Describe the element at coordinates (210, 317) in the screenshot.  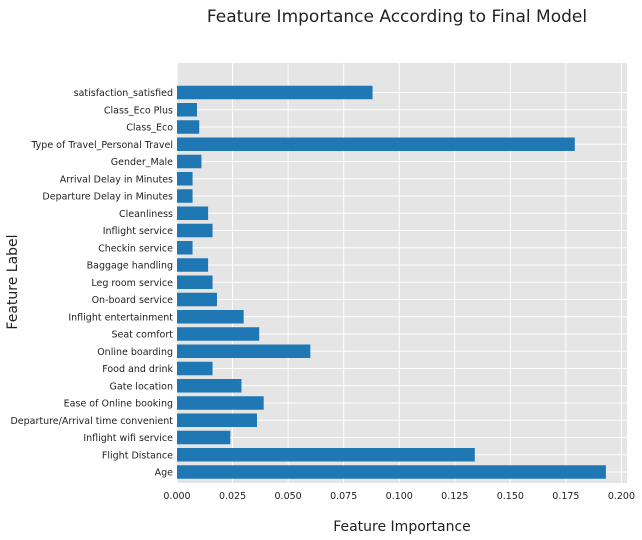
I see `bar-inflight-entertainment` at that location.